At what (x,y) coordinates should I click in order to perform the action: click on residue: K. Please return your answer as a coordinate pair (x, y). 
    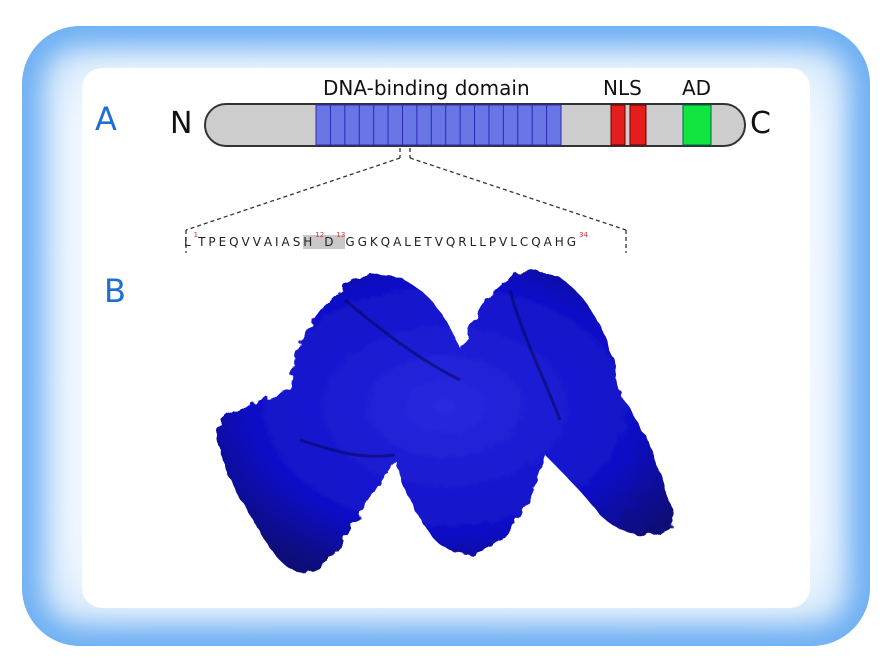
    Looking at the image, I should click on (375, 242).